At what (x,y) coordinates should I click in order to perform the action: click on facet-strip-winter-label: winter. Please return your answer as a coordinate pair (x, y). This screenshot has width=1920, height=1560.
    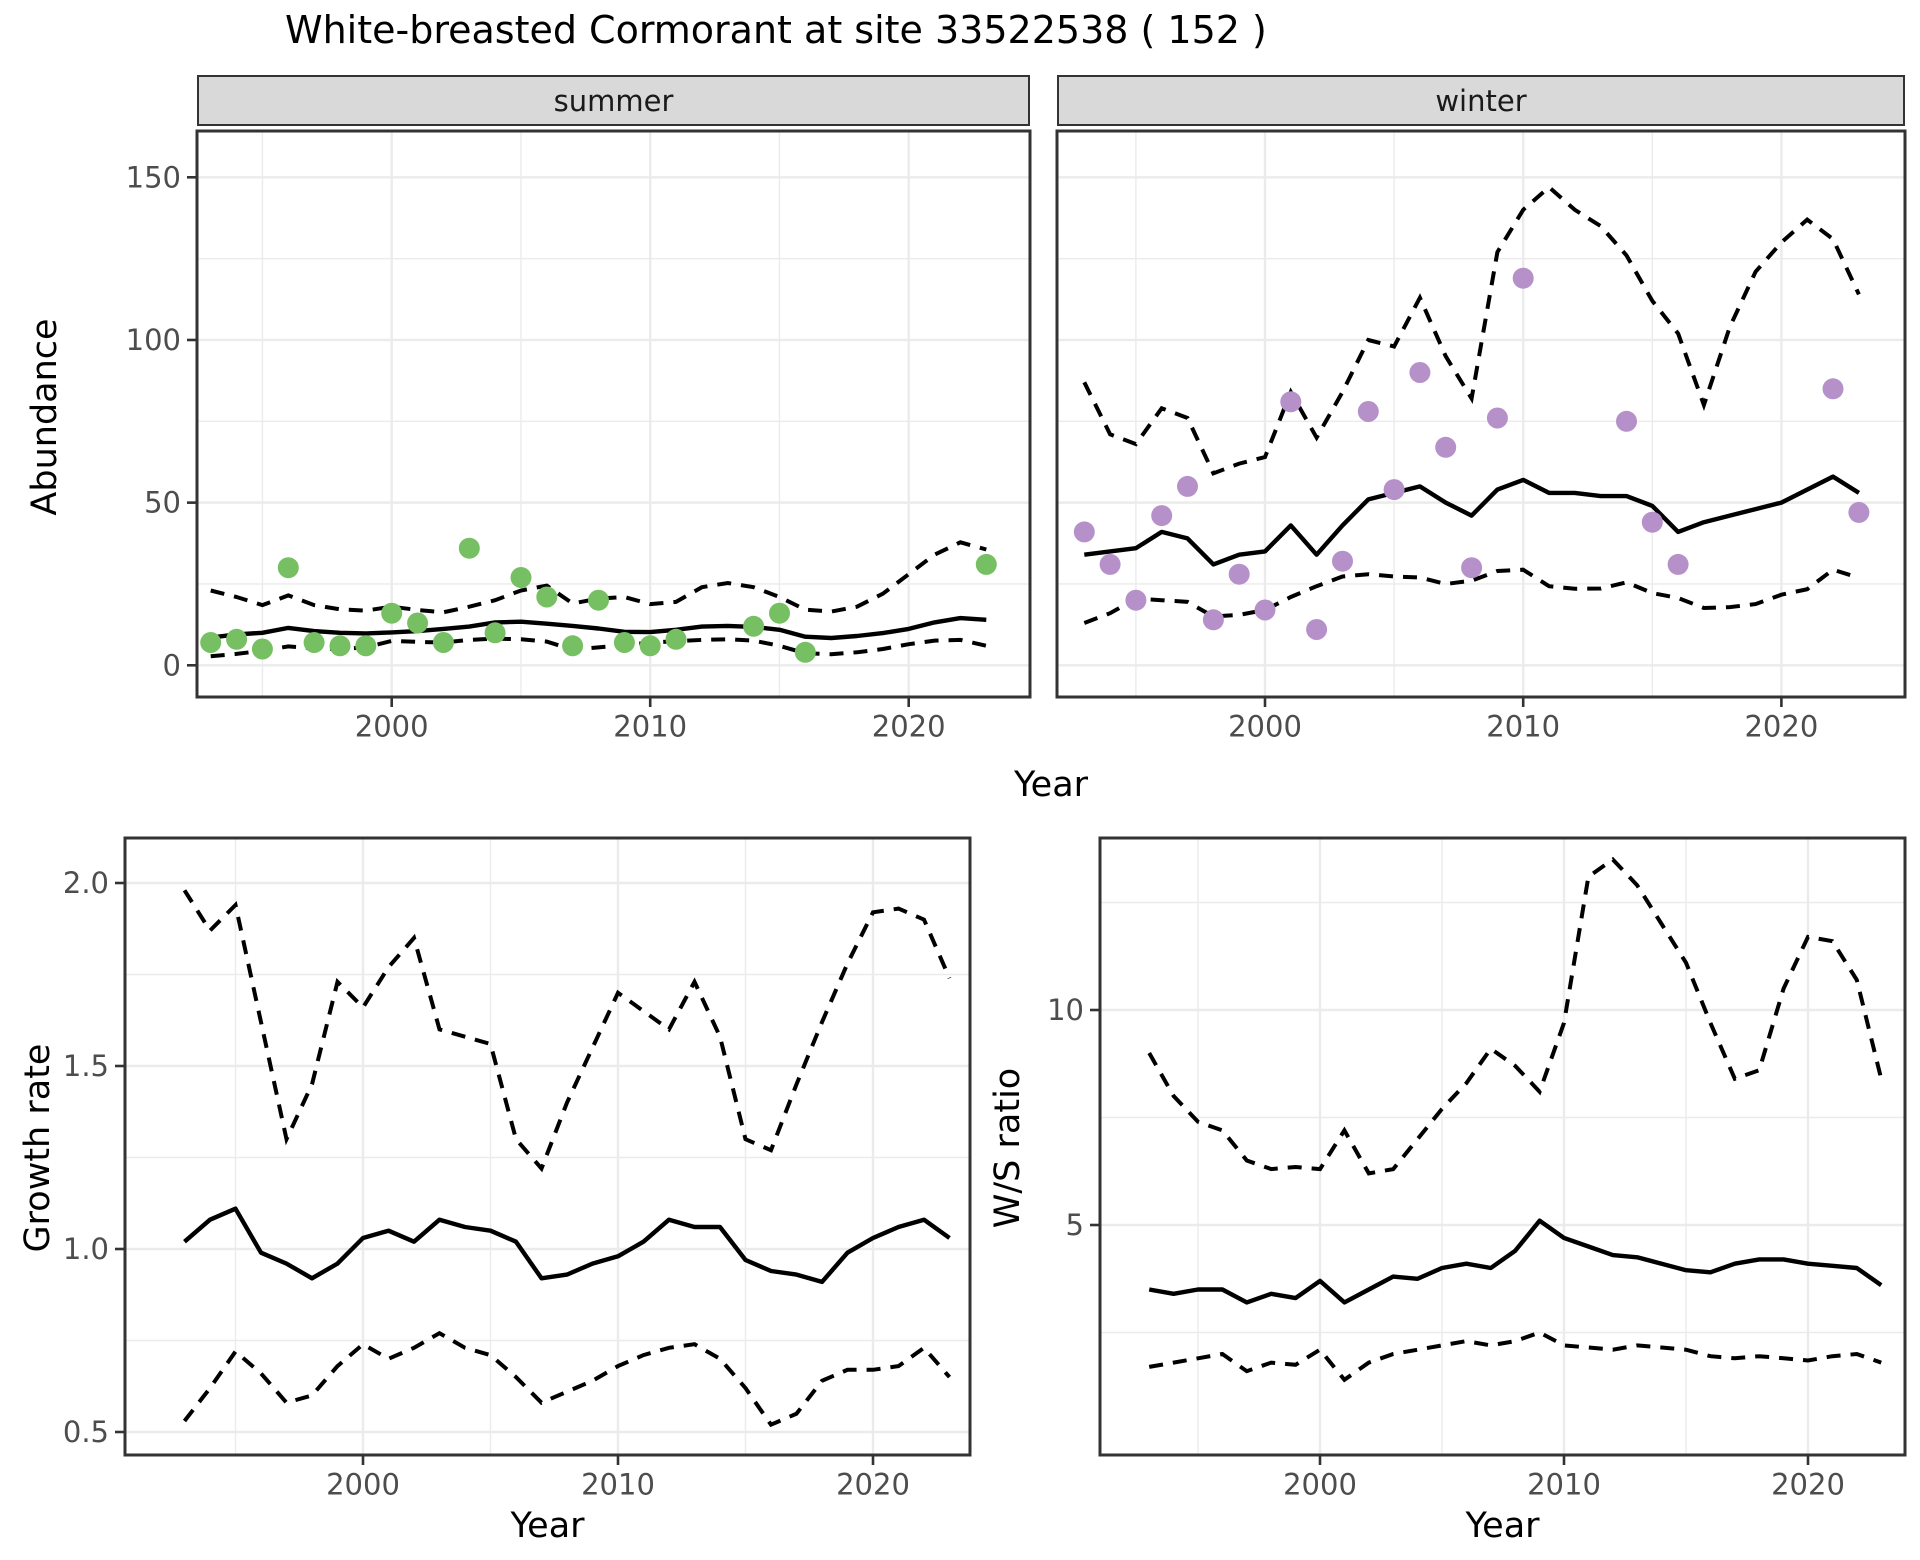
    Looking at the image, I should click on (1481, 100).